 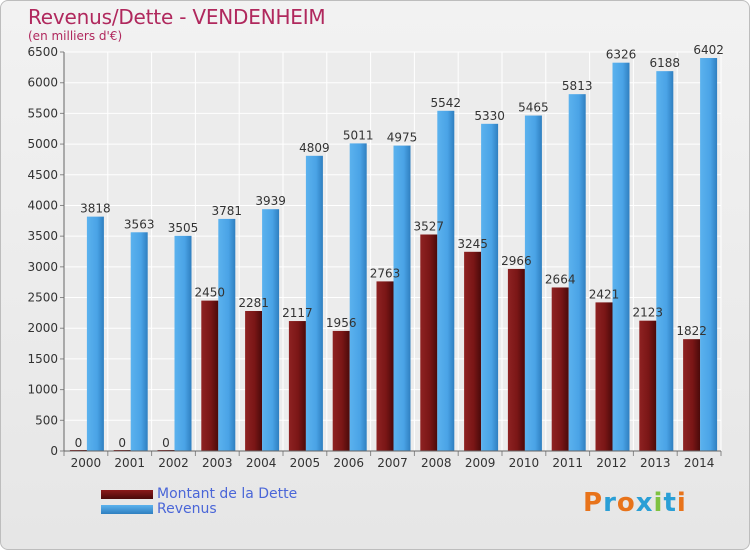 I want to click on debt-value-label: 2966, so click(x=516, y=261).